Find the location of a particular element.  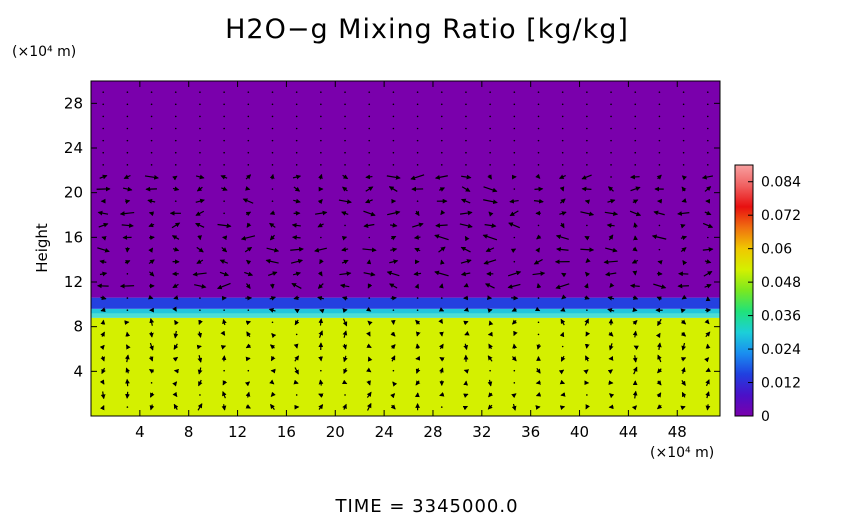

colorbar-tick-label: 0.084 is located at coordinates (781, 183).